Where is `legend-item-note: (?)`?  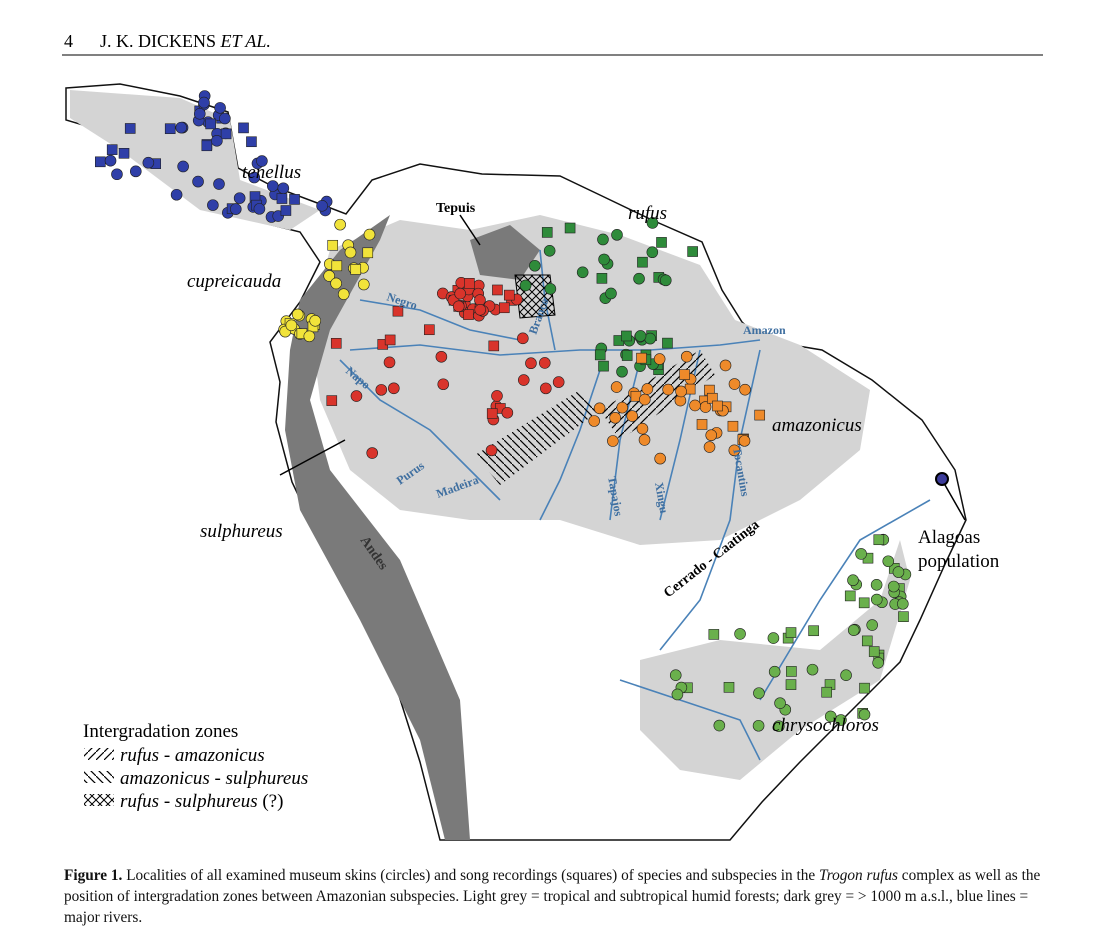
legend-item-note: (?) is located at coordinates (272, 801).